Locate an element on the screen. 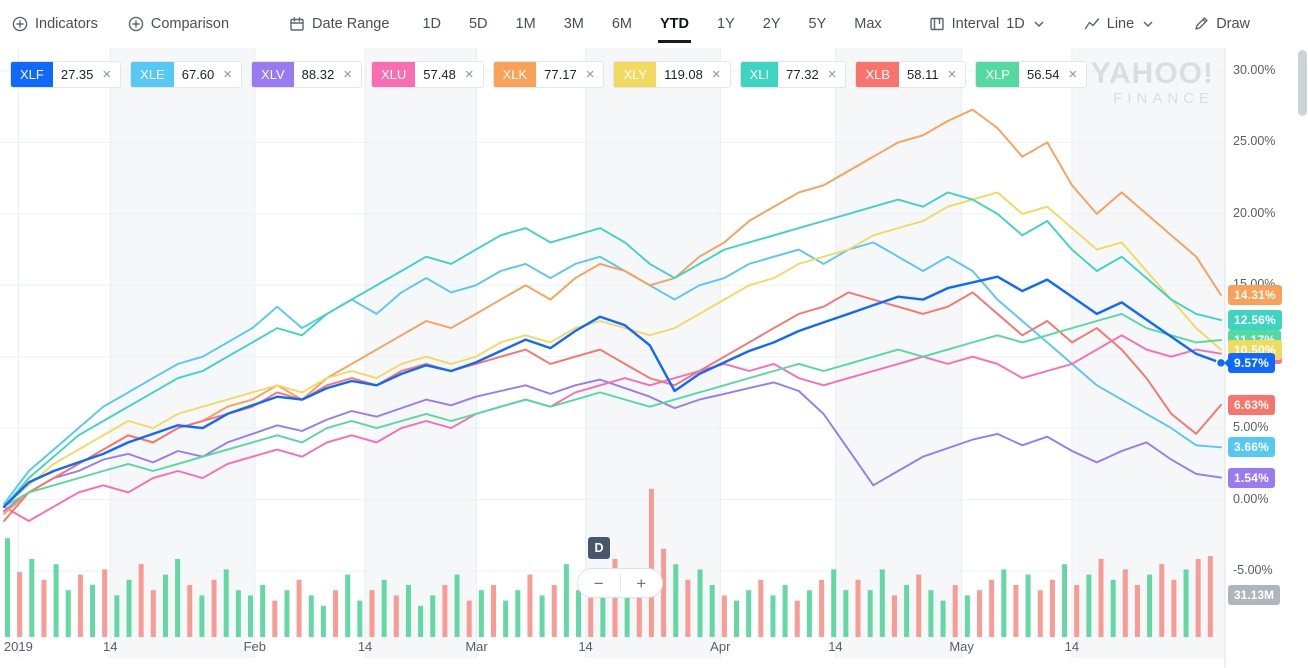 The image size is (1308, 668). ticker-chip-xlk: XLK 77.17 × is located at coordinates (548, 74).